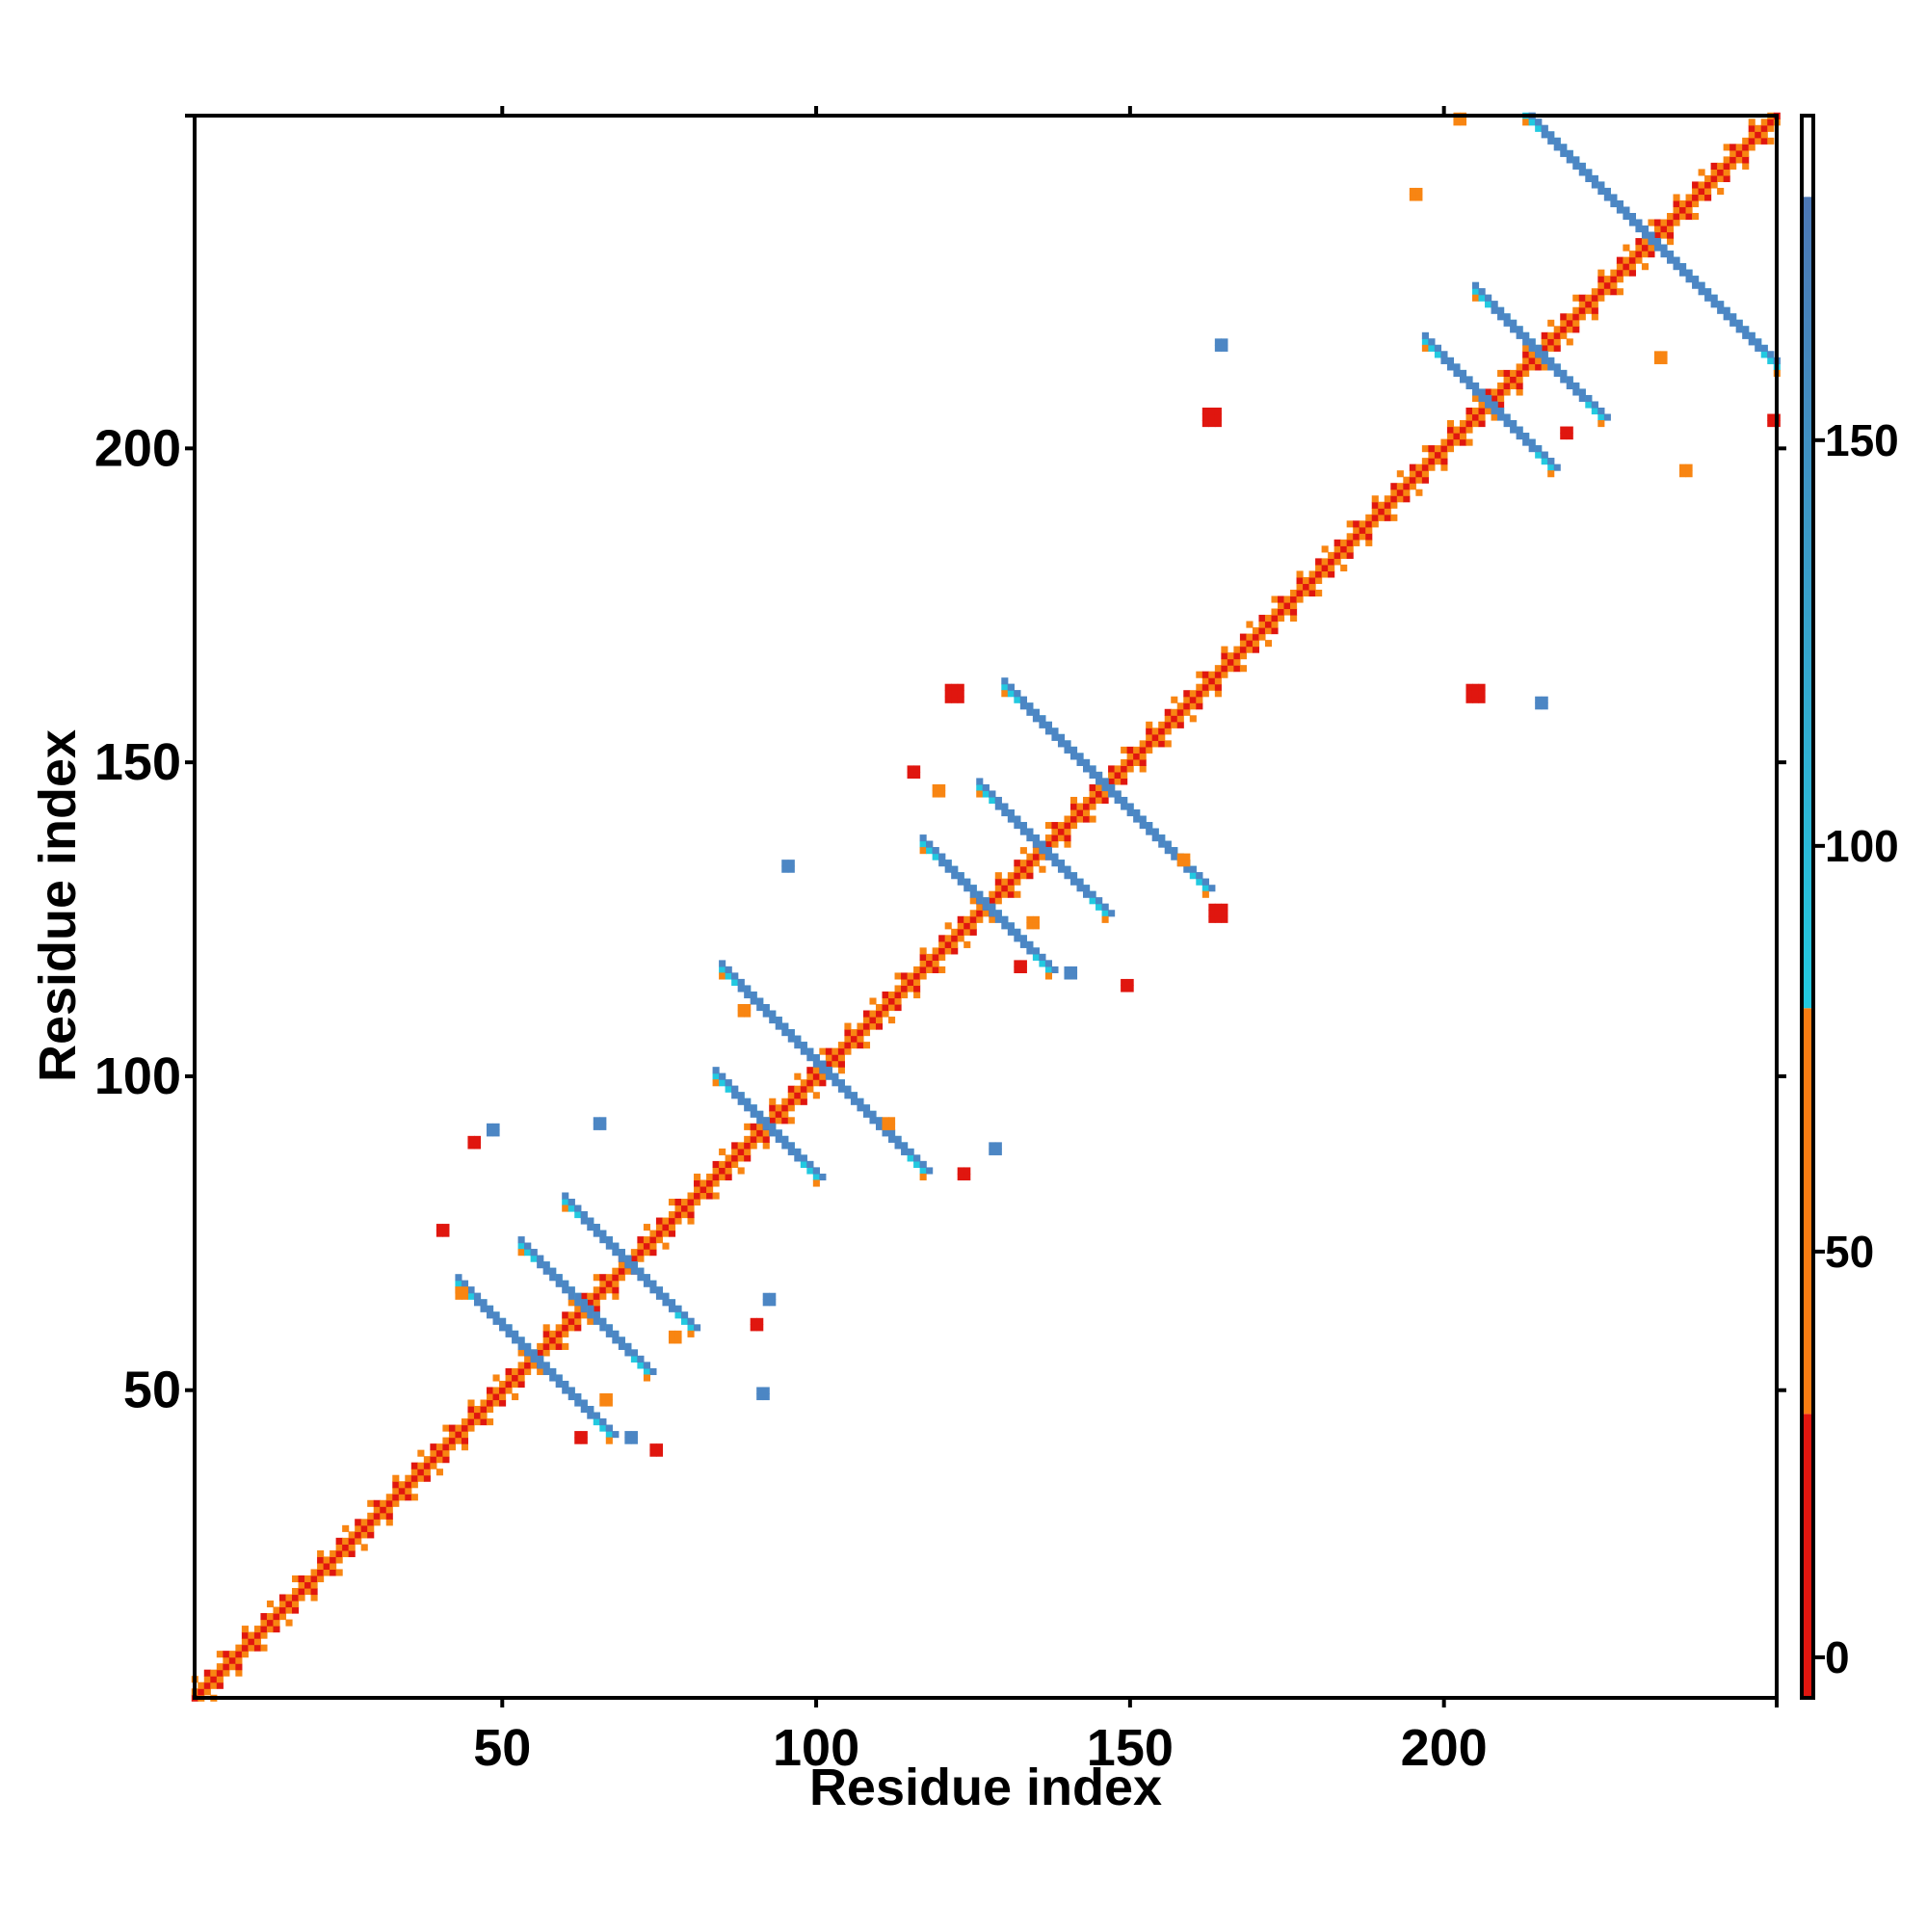  Describe the element at coordinates (1838, 1657) in the screenshot. I see `colorbar-tick-label: 0` at that location.